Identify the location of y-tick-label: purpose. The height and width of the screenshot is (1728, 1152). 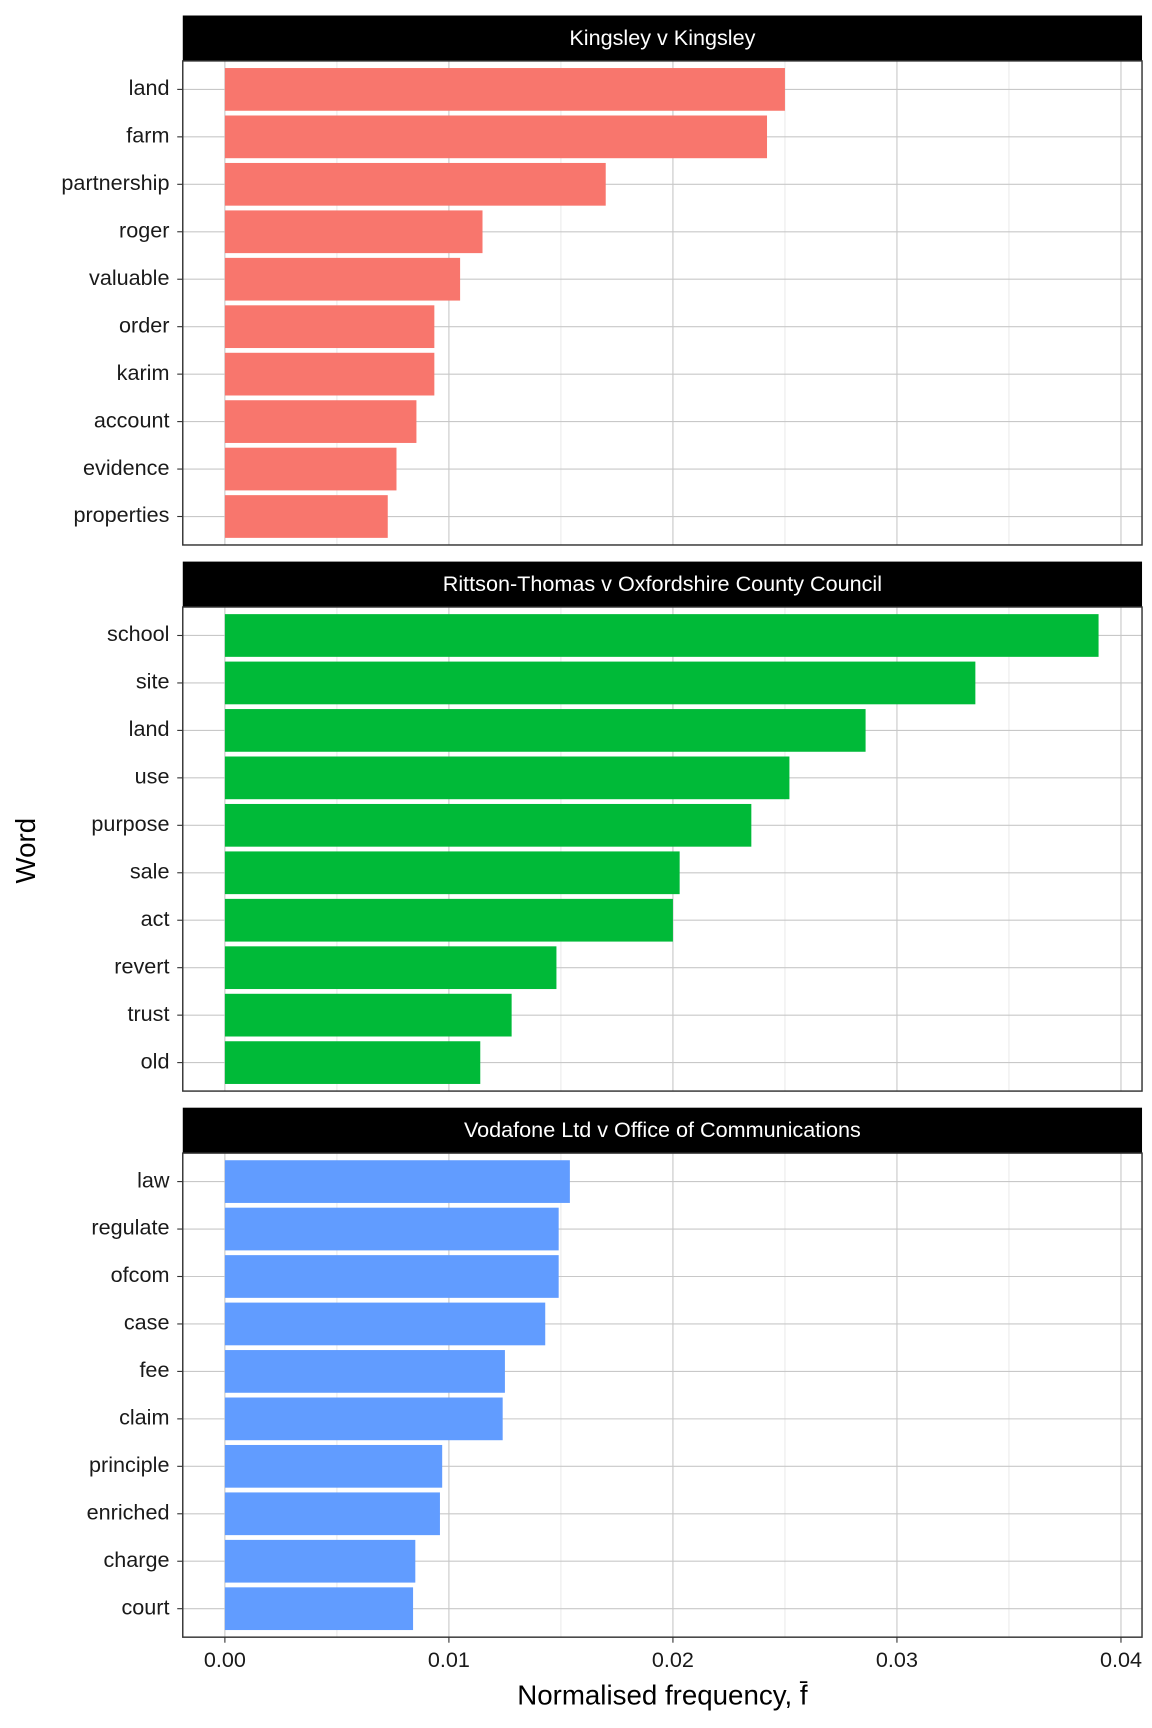
(130, 823).